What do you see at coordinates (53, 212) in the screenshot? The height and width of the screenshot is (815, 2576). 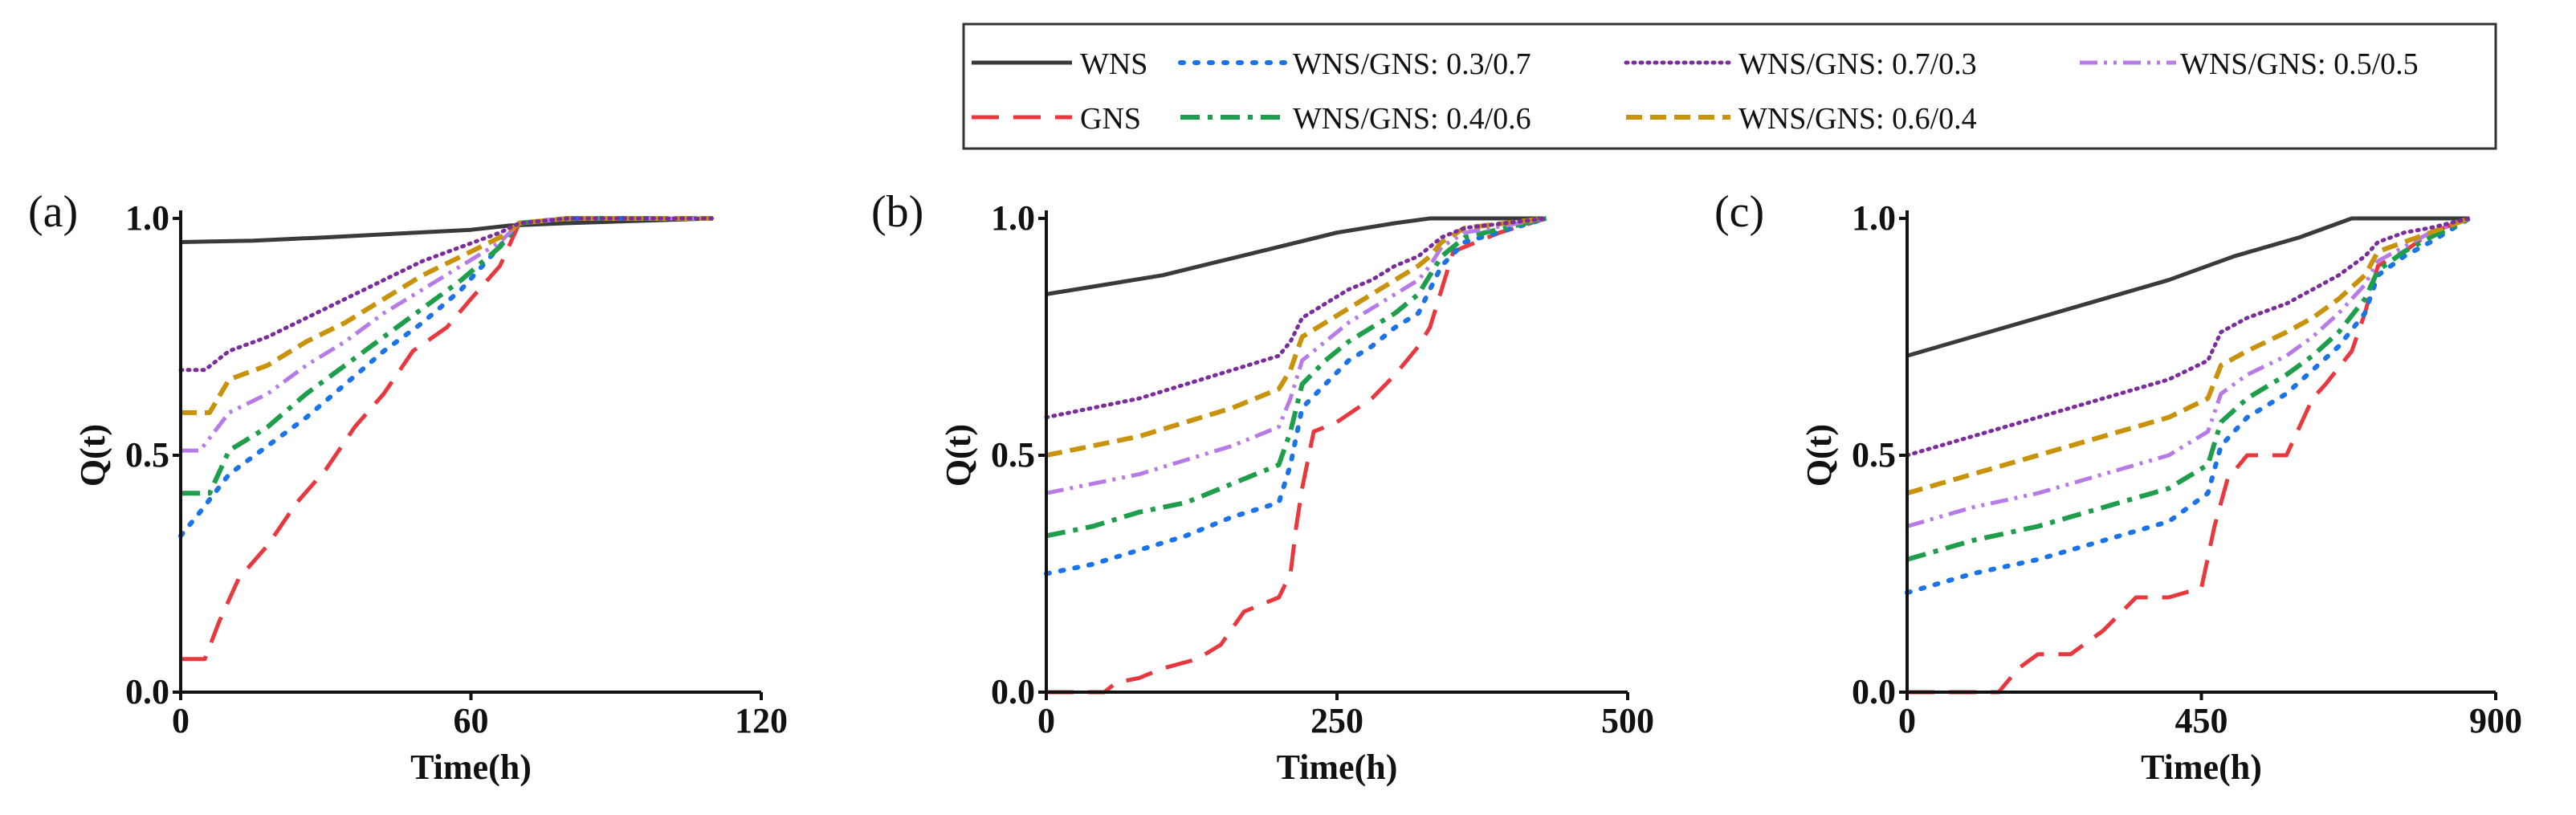 I see `panel-a-label: (a)` at bounding box center [53, 212].